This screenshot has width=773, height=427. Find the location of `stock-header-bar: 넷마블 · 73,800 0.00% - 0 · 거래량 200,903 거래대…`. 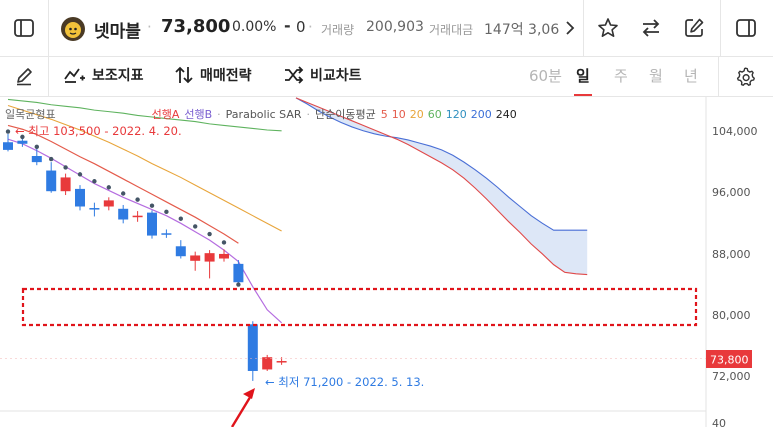

stock-header-bar: 넷마블 · 73,800 0.00% - 0 · 거래량 200,903 거래대… is located at coordinates (386, 28).